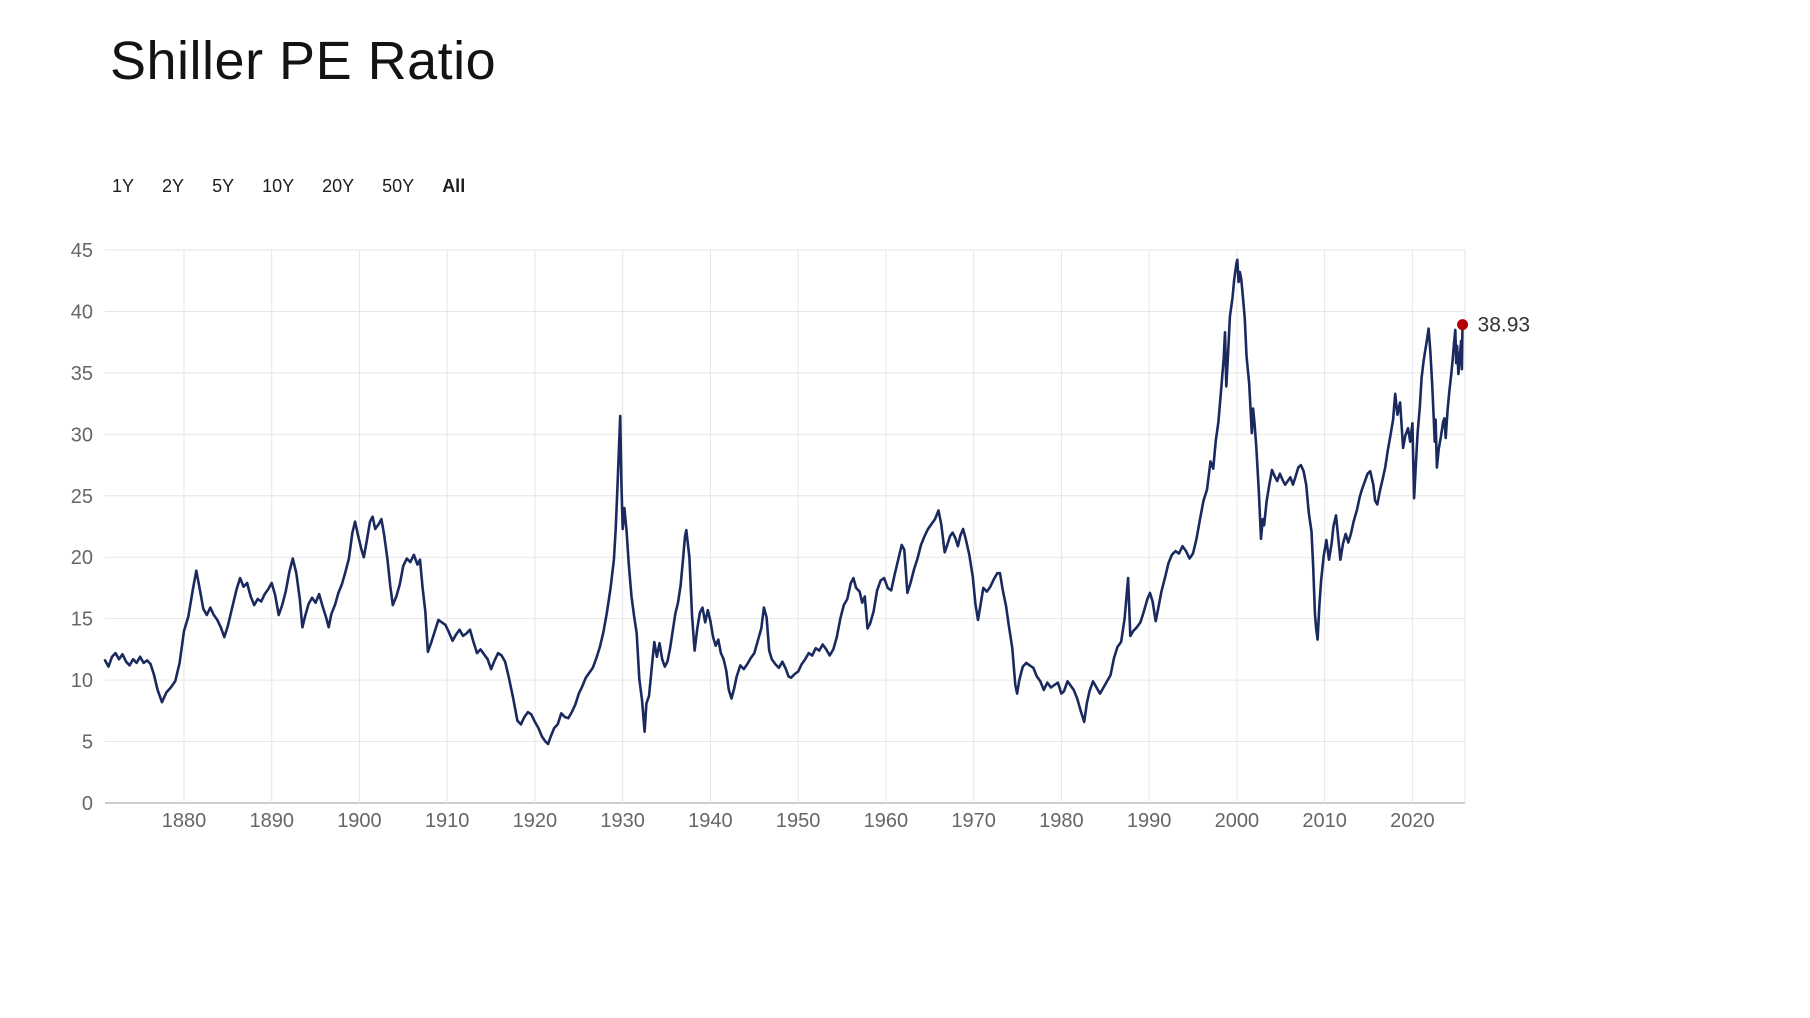 This screenshot has width=1810, height=1018. I want to click on x-tick-label-1920: 1920, so click(535, 821).